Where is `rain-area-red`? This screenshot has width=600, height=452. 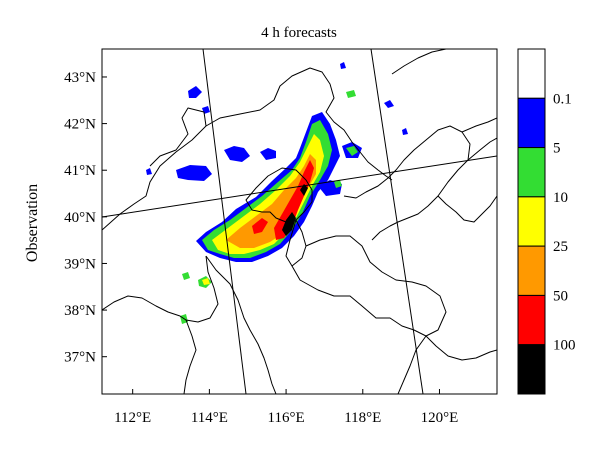
rain-area-red is located at coordinates (294, 200).